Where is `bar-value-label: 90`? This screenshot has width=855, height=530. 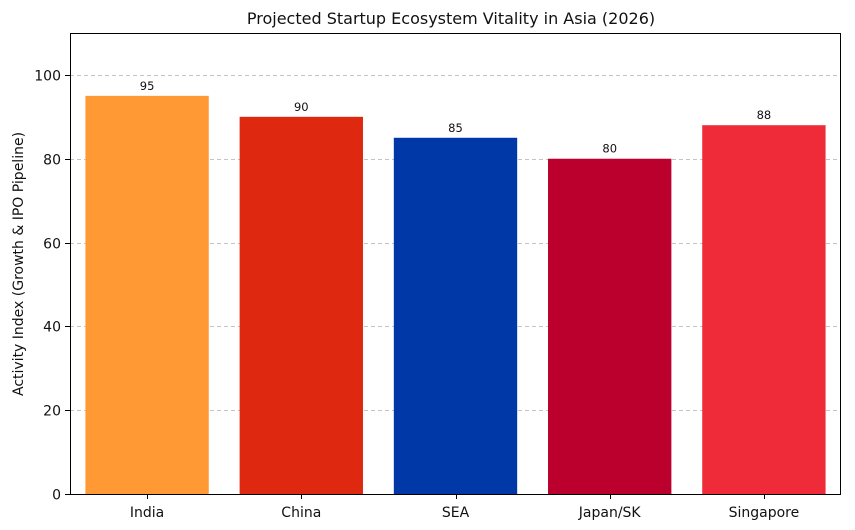
bar-value-label: 90 is located at coordinates (301, 107).